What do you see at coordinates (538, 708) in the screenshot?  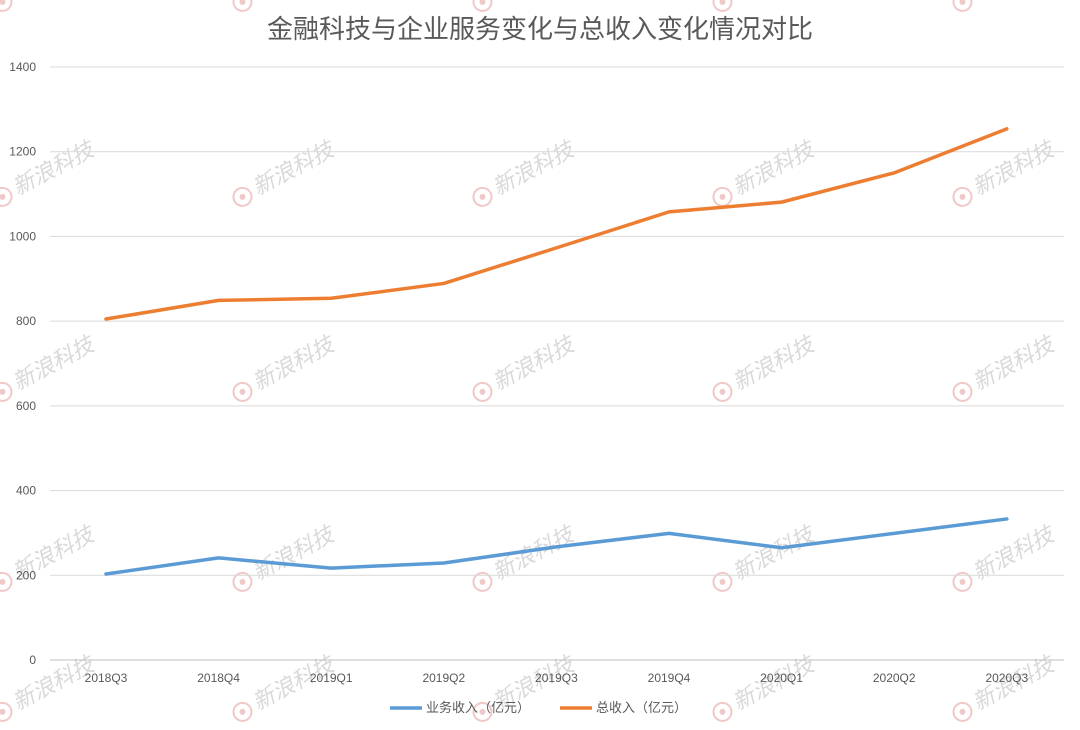 I see `legend: 业务收入（亿元） 总收入（亿元）` at bounding box center [538, 708].